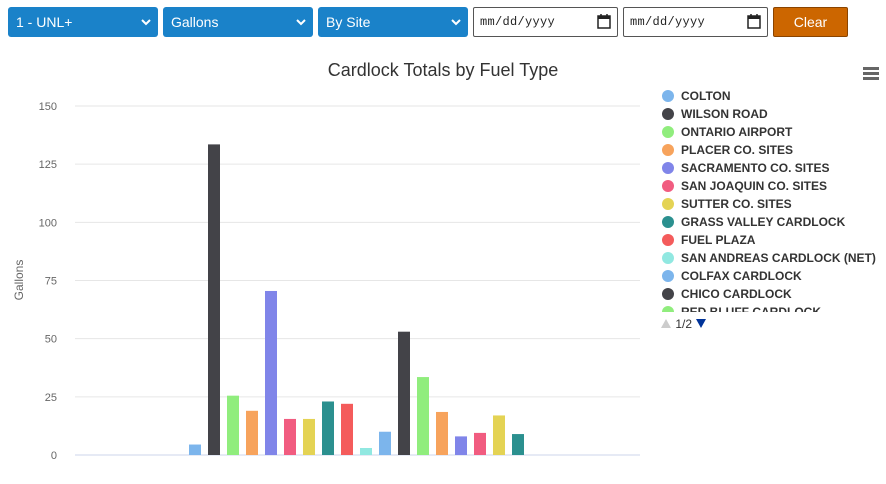  What do you see at coordinates (741, 276) in the screenshot?
I see `legend-label: COLFAX CARDLOCK` at bounding box center [741, 276].